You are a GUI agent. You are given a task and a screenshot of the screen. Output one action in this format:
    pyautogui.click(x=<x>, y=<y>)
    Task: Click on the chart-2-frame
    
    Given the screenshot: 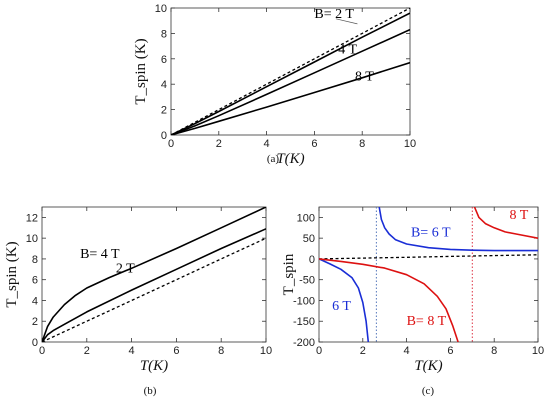 What is the action you would take?
    pyautogui.click(x=428, y=274)
    